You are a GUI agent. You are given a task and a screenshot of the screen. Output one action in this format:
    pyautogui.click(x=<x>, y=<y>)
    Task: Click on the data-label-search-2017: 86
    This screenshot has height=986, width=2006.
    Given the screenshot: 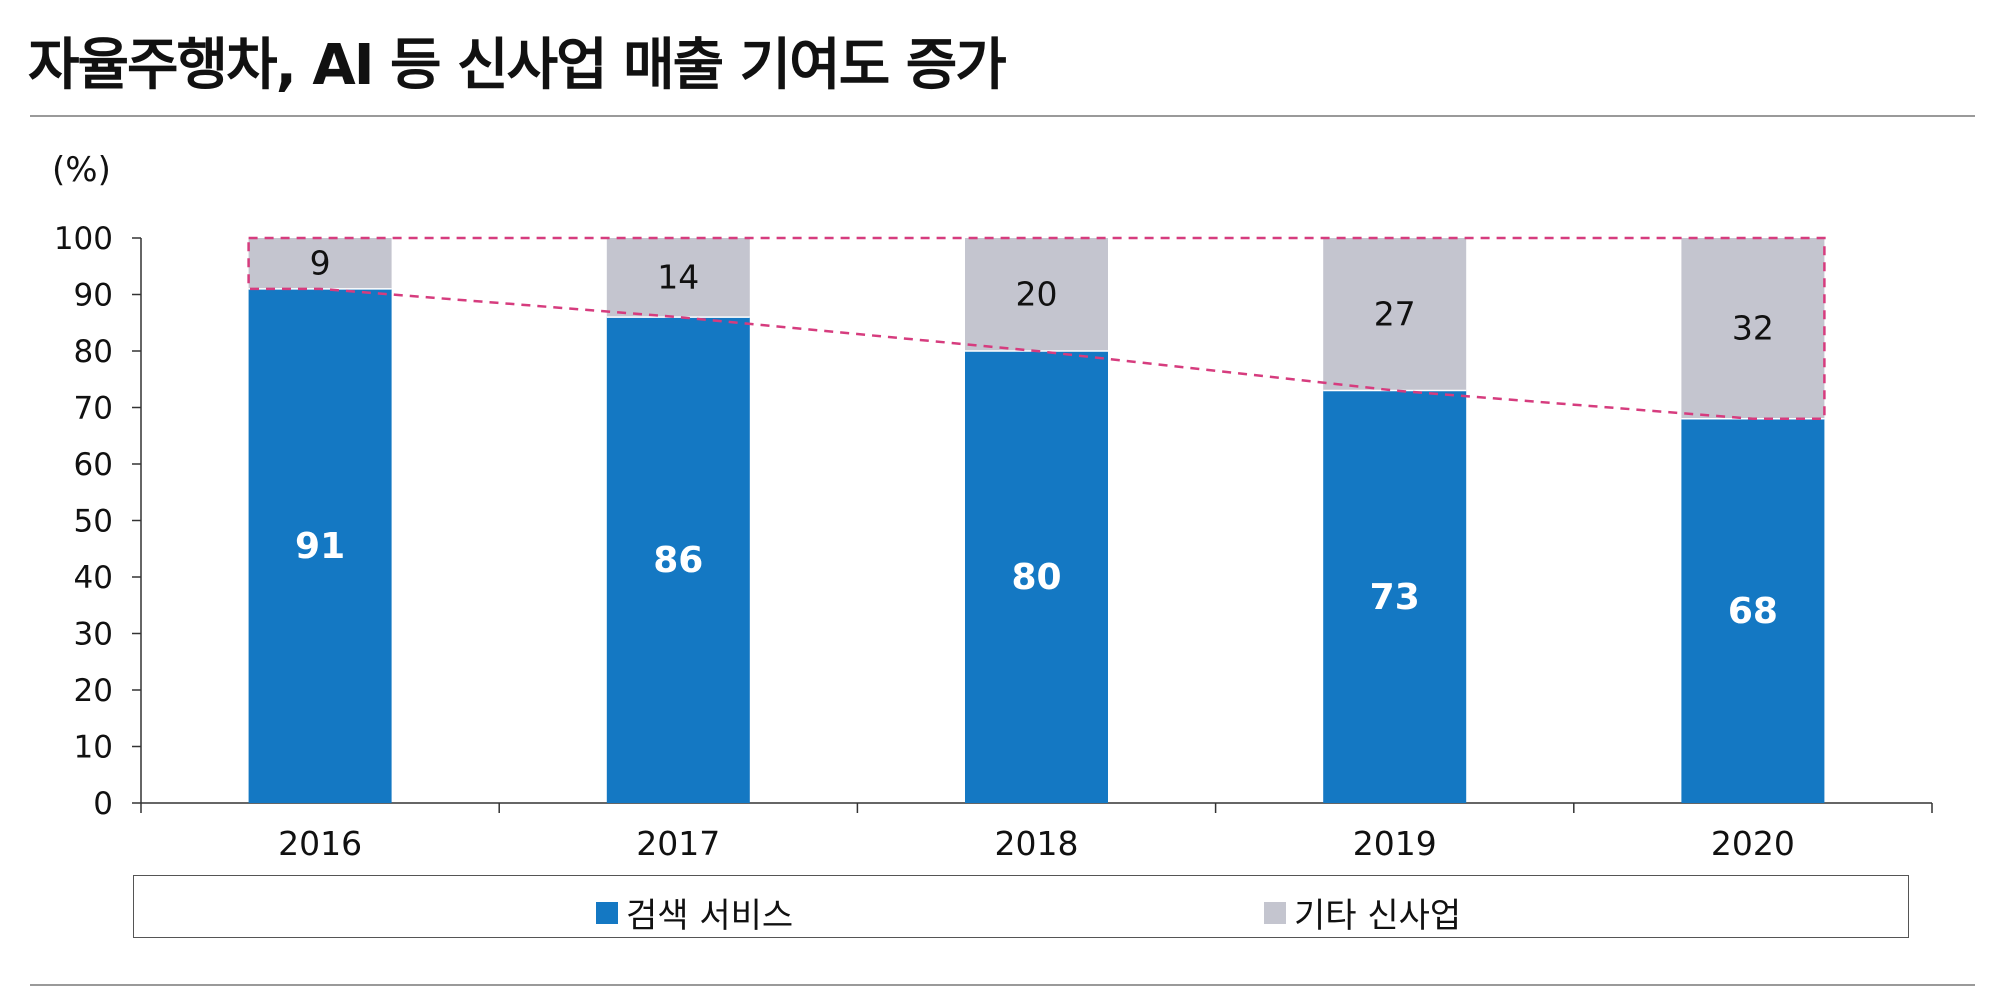 What is the action you would take?
    pyautogui.click(x=678, y=560)
    